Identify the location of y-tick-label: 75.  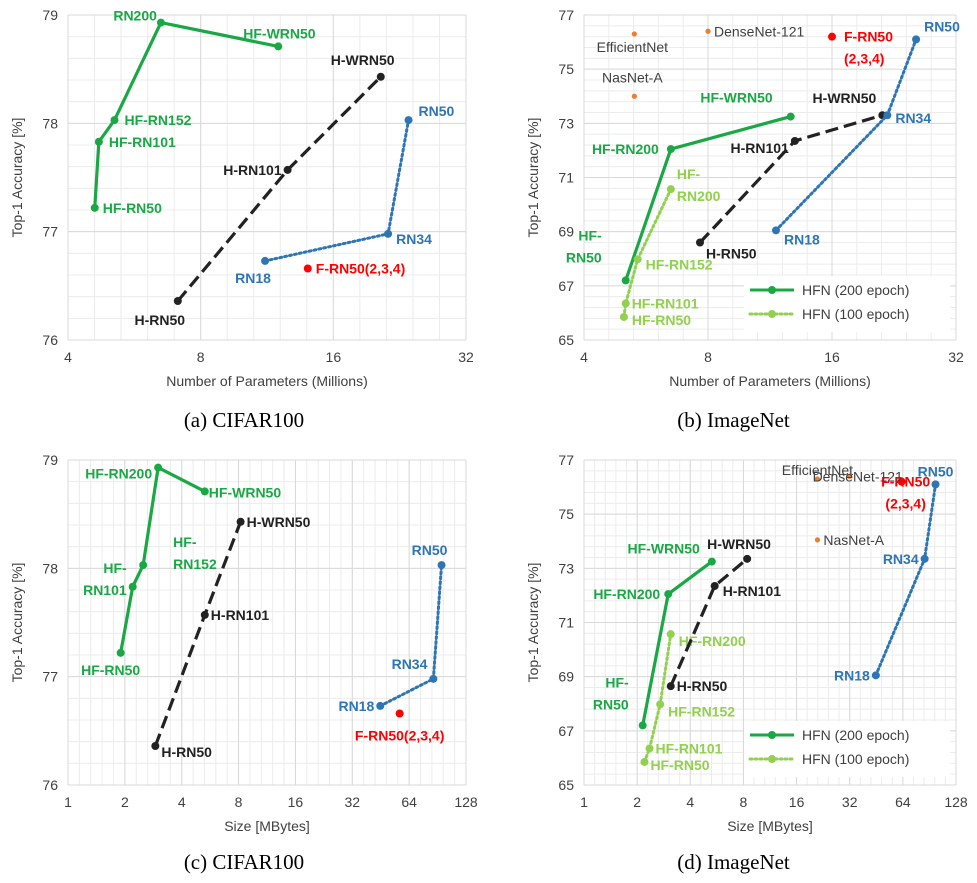
(566, 514).